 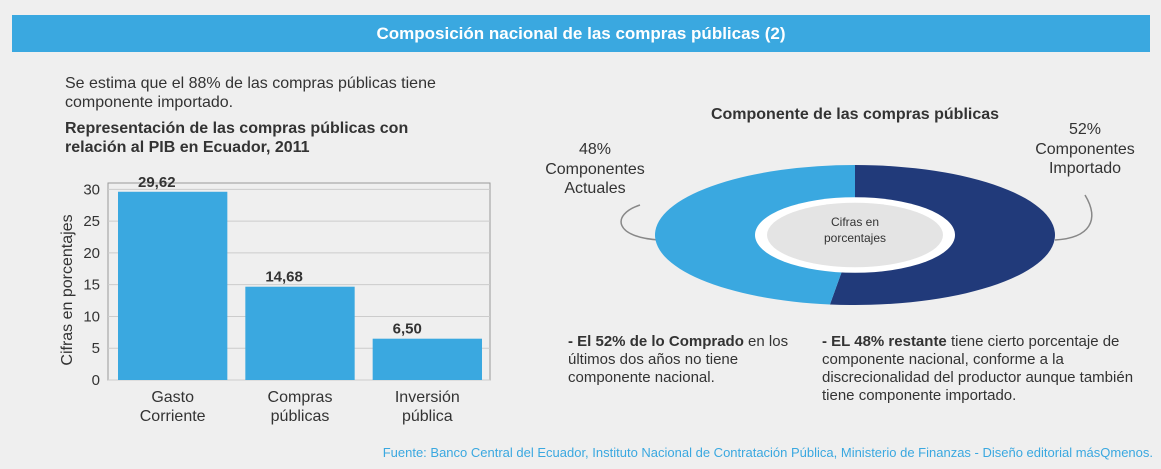 I want to click on note-bold: - EL 48% restante, so click(x=884, y=341).